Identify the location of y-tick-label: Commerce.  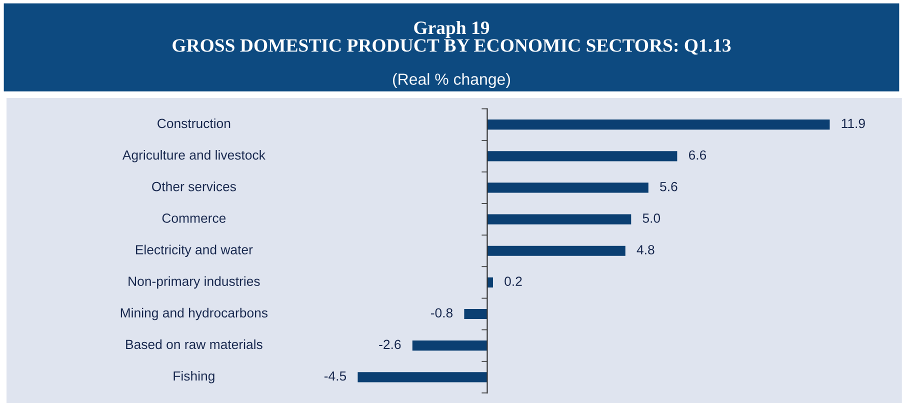
(194, 218).